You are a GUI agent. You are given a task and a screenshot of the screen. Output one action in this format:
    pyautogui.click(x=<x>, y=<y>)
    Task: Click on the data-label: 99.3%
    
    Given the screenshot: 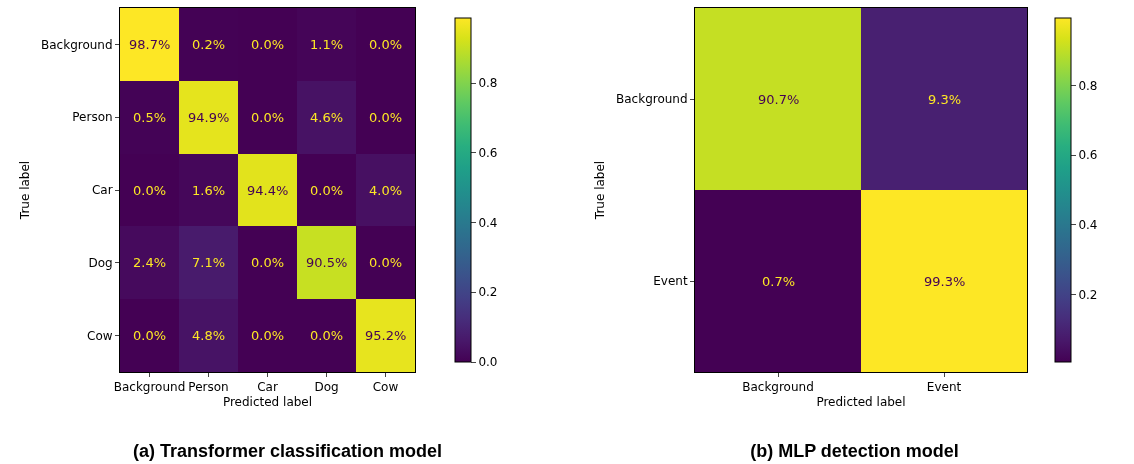 What is the action you would take?
    pyautogui.click(x=945, y=281)
    